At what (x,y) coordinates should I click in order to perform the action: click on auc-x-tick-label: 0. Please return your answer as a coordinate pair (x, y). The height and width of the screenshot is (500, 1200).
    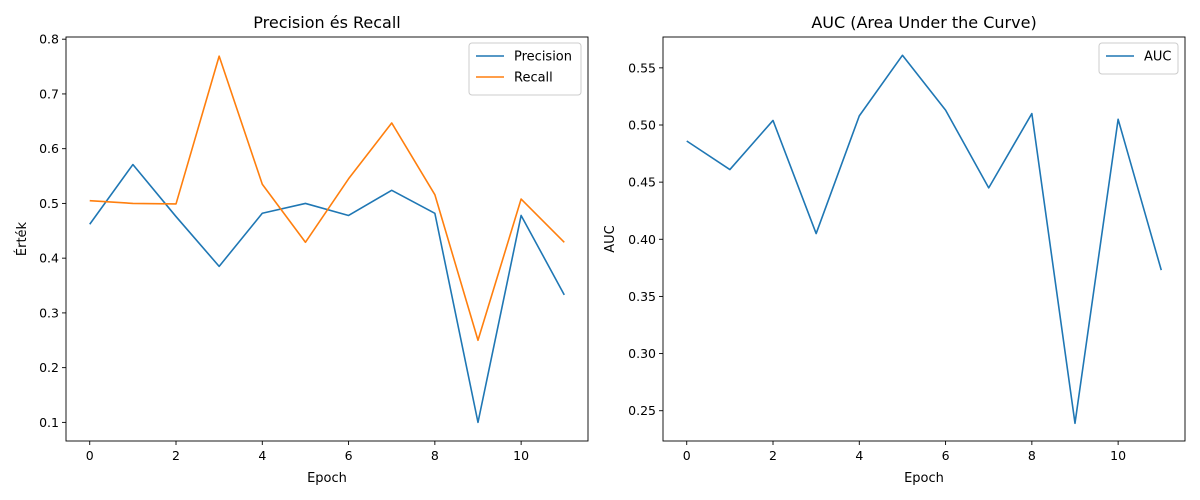
    Looking at the image, I should click on (687, 455).